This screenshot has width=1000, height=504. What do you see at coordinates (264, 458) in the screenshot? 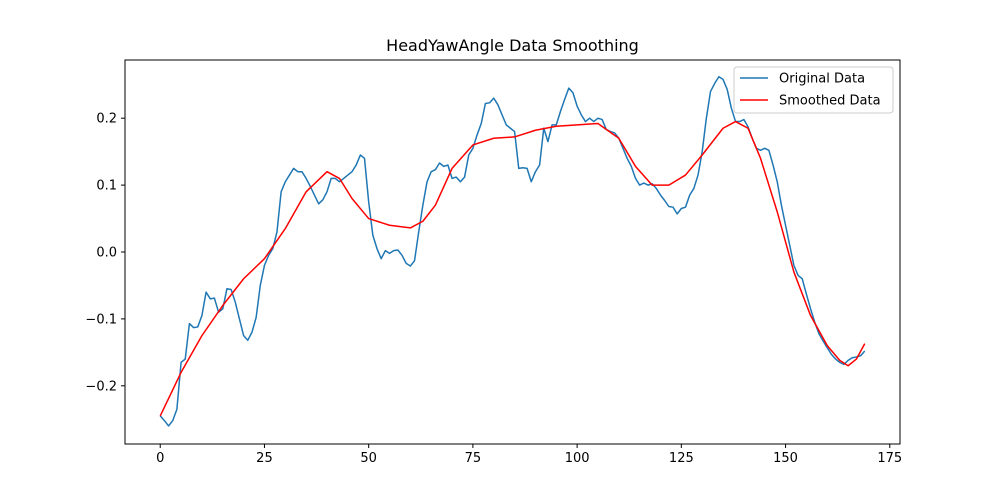
I see `x-tick-label: 25` at bounding box center [264, 458].